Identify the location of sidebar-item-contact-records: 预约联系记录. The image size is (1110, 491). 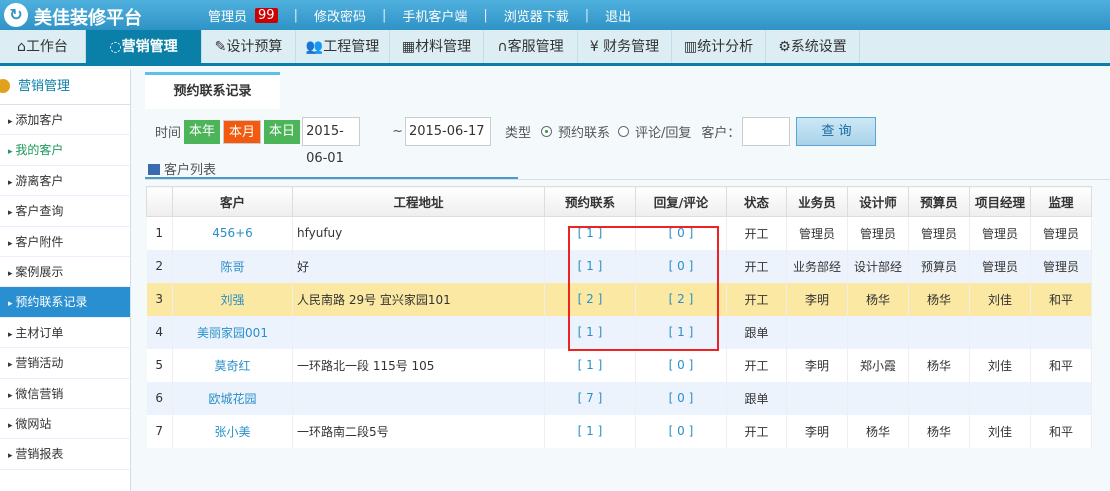
(65, 302).